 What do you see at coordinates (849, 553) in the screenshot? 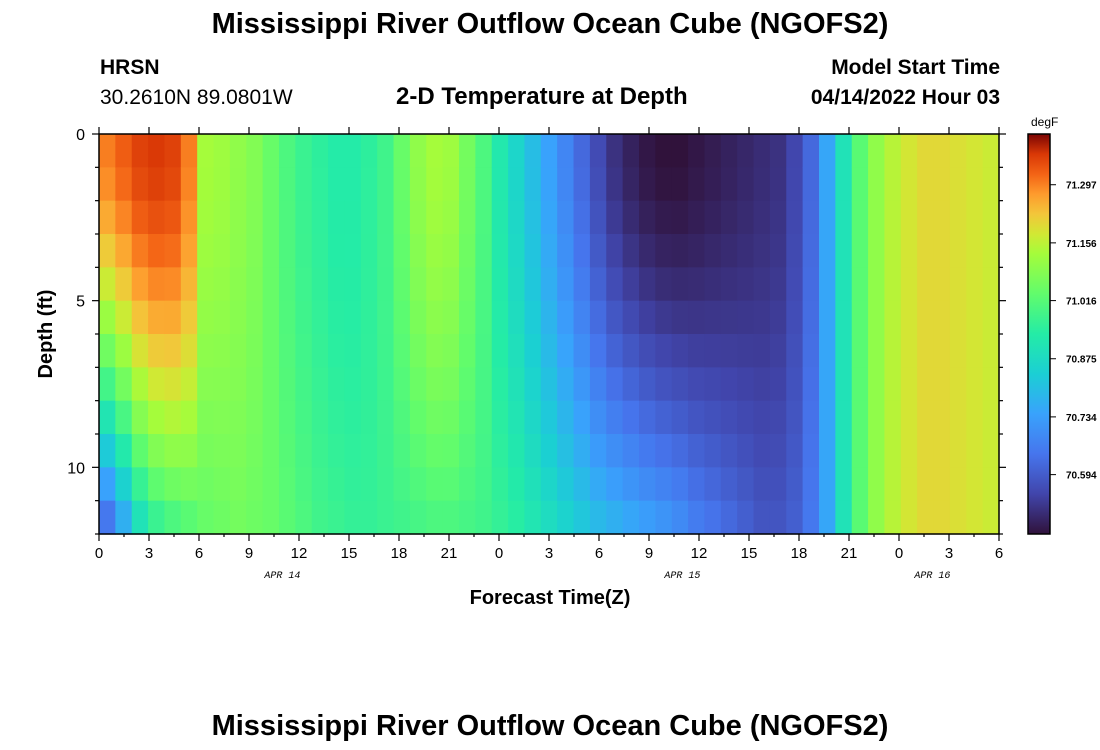
I see `x-tick-label: 21` at bounding box center [849, 553].